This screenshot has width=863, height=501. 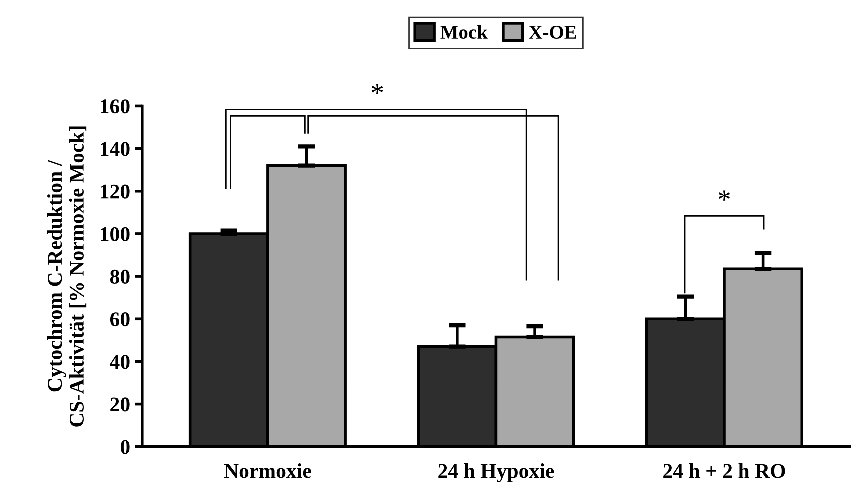 I want to click on x-tick-label: 24 h Hypoxie, so click(x=496, y=473).